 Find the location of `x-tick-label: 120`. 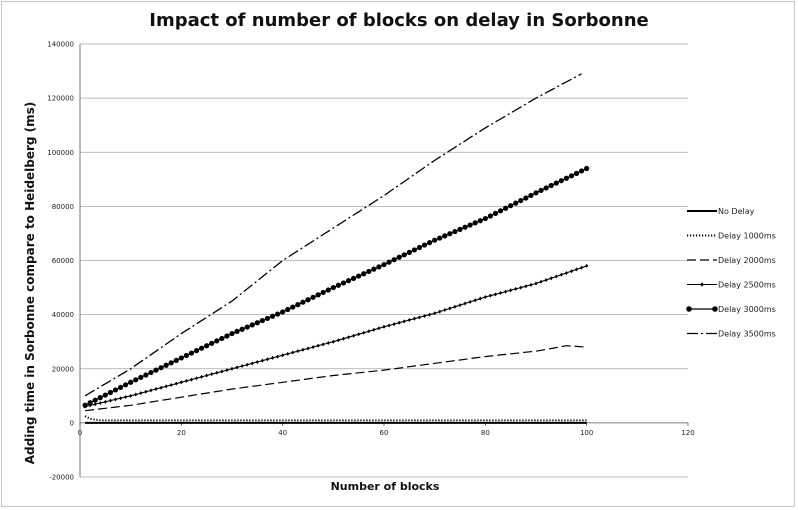

x-tick-label: 120 is located at coordinates (687, 433).